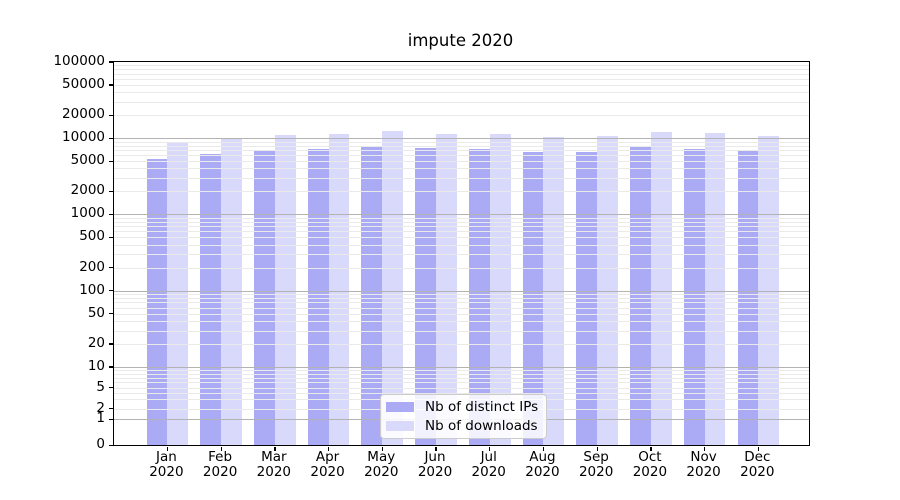  I want to click on x-tick-label-nov: Nov 2020, so click(703, 464).